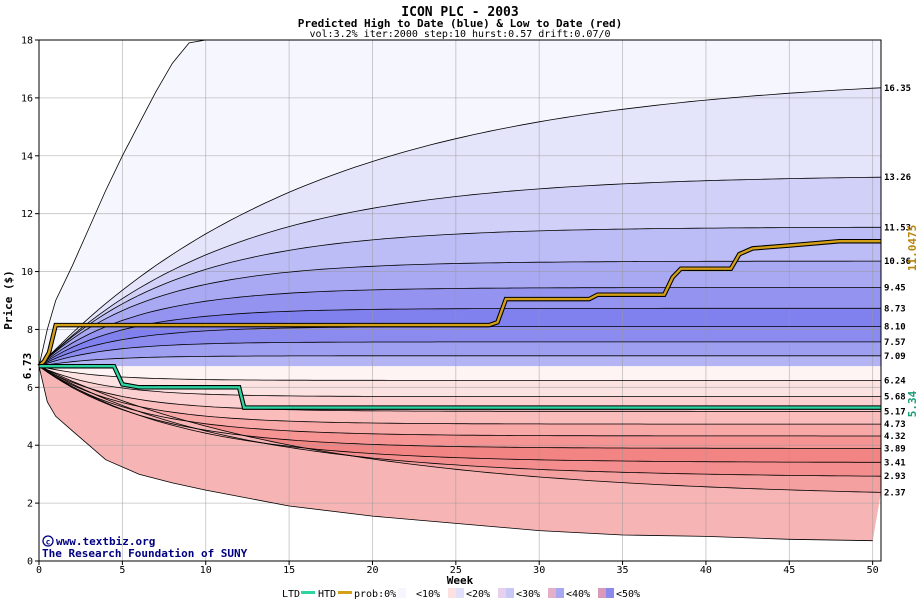 Image resolution: width=920 pixels, height=600 pixels. Describe the element at coordinates (895, 412) in the screenshot. I see `end-label: 5.17` at that location.